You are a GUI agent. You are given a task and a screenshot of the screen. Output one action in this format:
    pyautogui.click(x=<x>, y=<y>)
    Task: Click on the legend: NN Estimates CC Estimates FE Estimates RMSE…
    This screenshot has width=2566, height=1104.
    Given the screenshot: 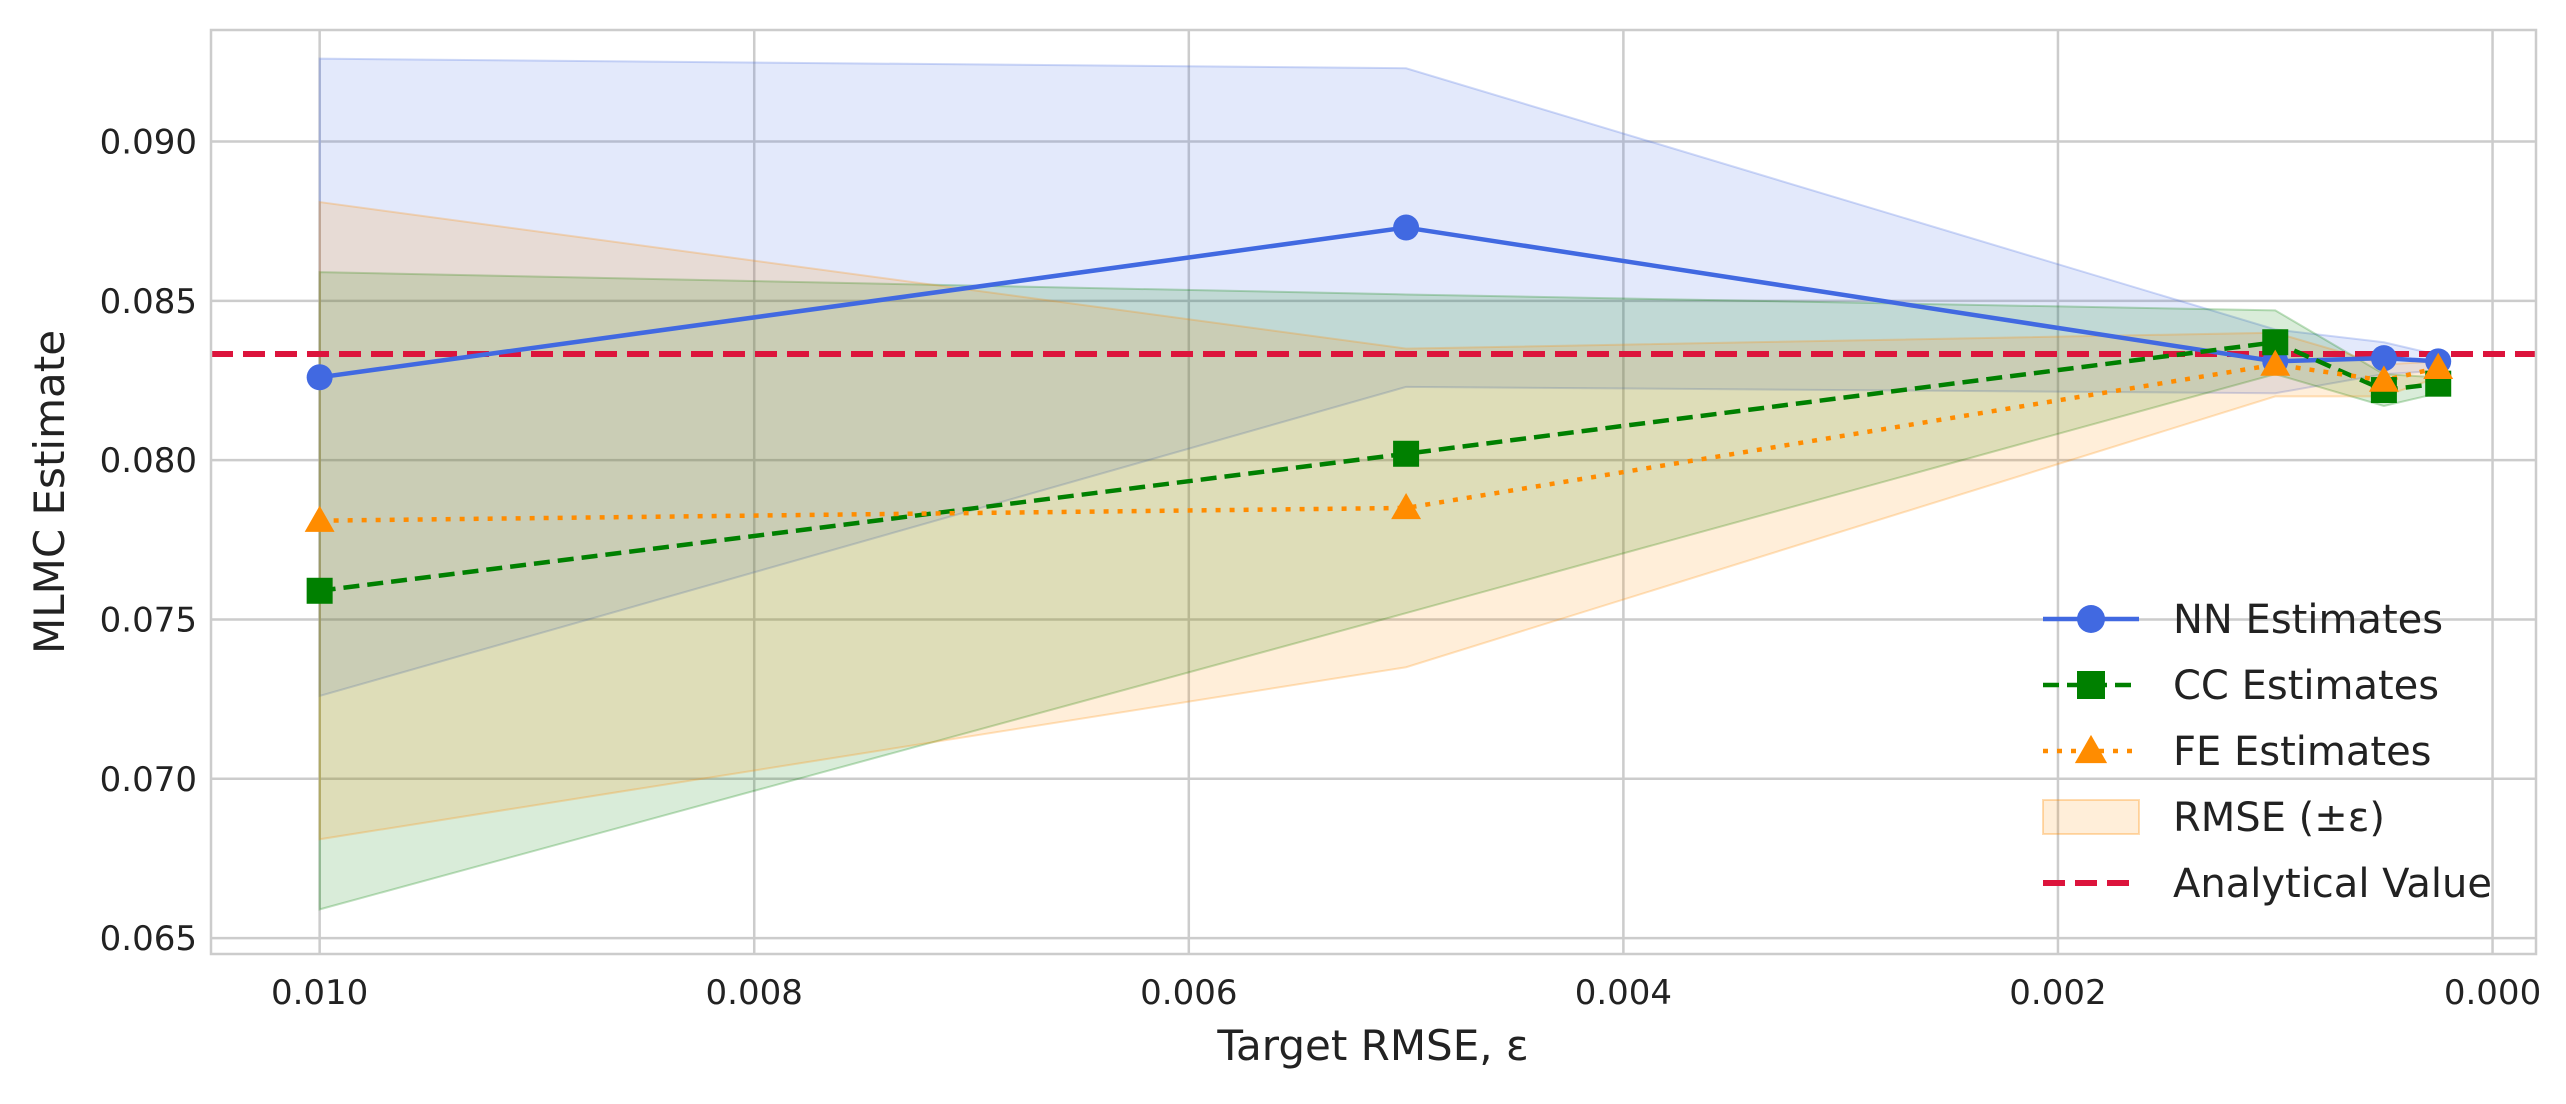 What is the action you would take?
    pyautogui.click(x=2267, y=752)
    